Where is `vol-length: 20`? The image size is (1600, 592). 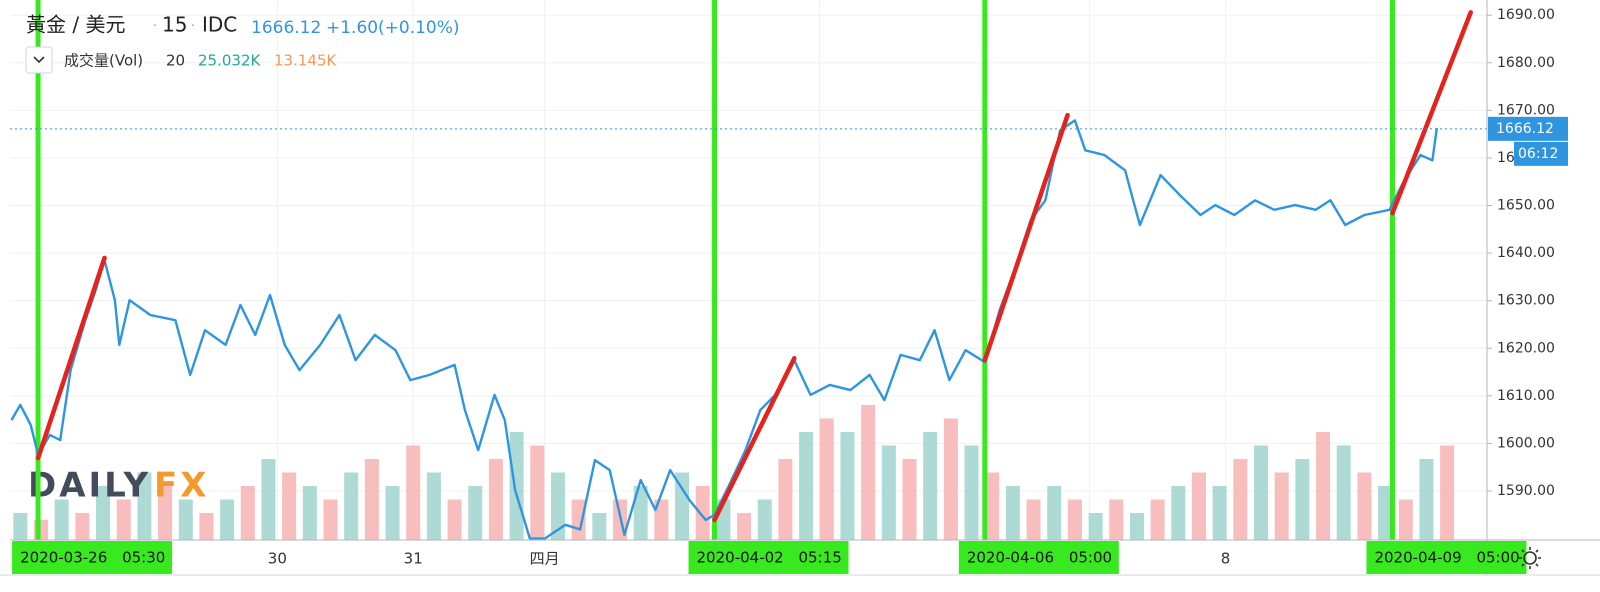 vol-length: 20 is located at coordinates (175, 61).